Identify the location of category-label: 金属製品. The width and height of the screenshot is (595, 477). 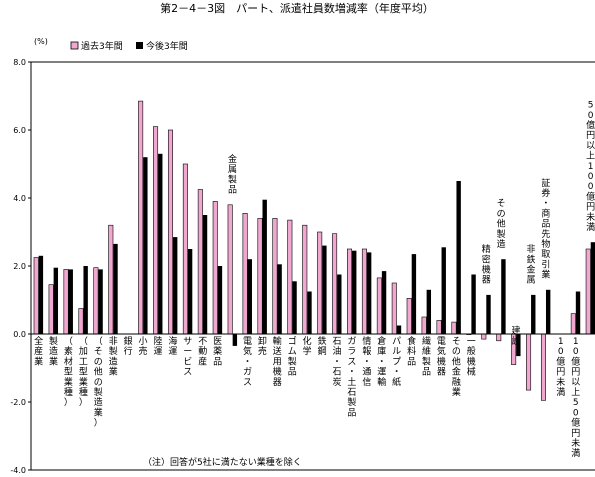
(232, 174).